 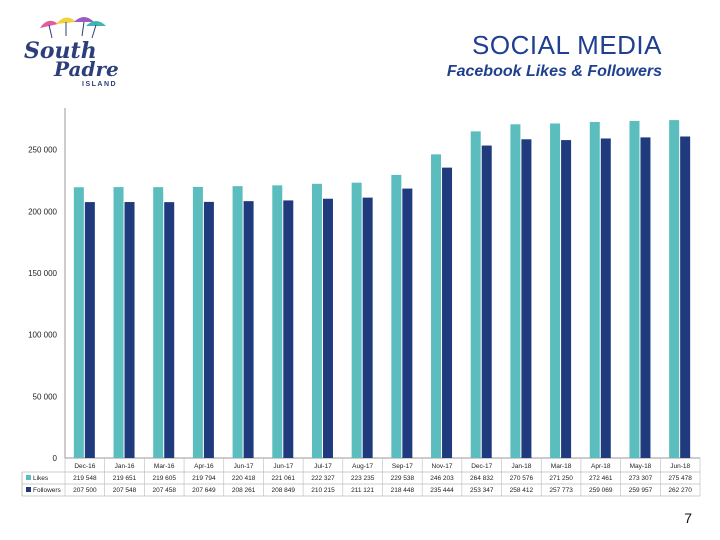 What do you see at coordinates (244, 490) in the screenshot?
I see `data-label: 208 261` at bounding box center [244, 490].